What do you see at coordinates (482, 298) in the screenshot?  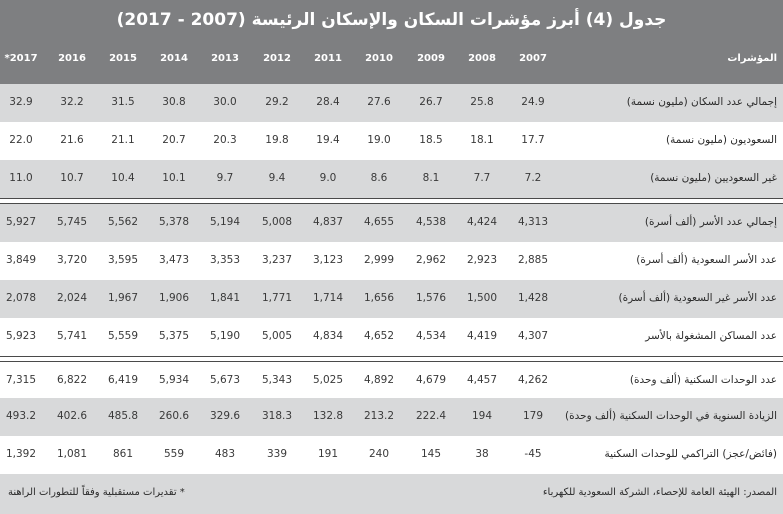 I see `cell: 1,500` at bounding box center [482, 298].